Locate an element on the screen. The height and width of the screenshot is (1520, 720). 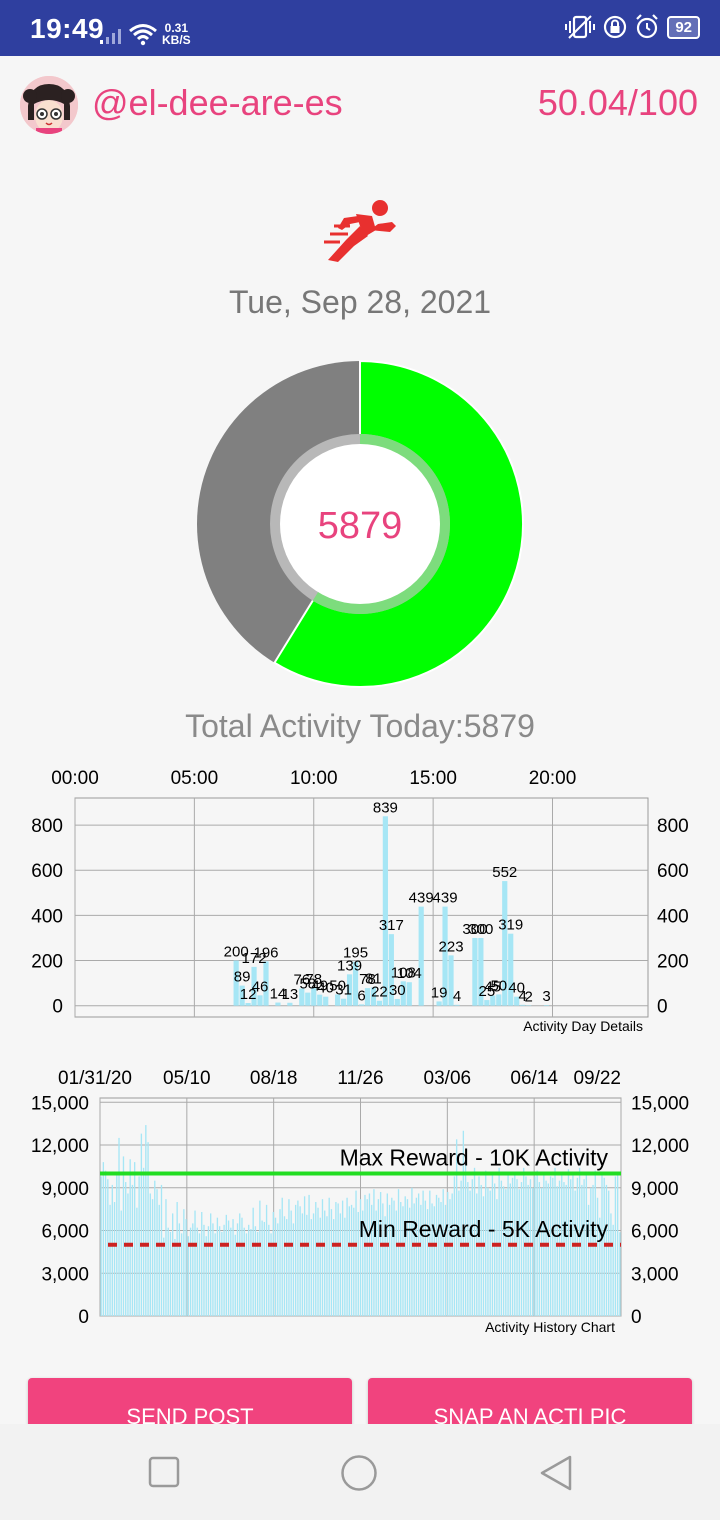
day-chart-data-label: 2 is located at coordinates (528, 996).